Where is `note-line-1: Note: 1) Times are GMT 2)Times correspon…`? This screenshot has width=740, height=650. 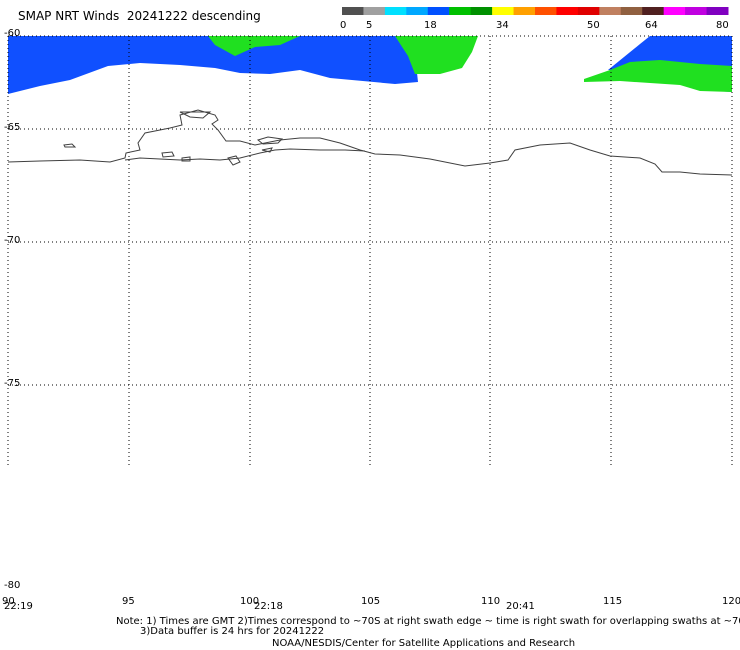
note-line-1: Note: 1) Times are GMT 2)Times correspon… is located at coordinates (428, 621).